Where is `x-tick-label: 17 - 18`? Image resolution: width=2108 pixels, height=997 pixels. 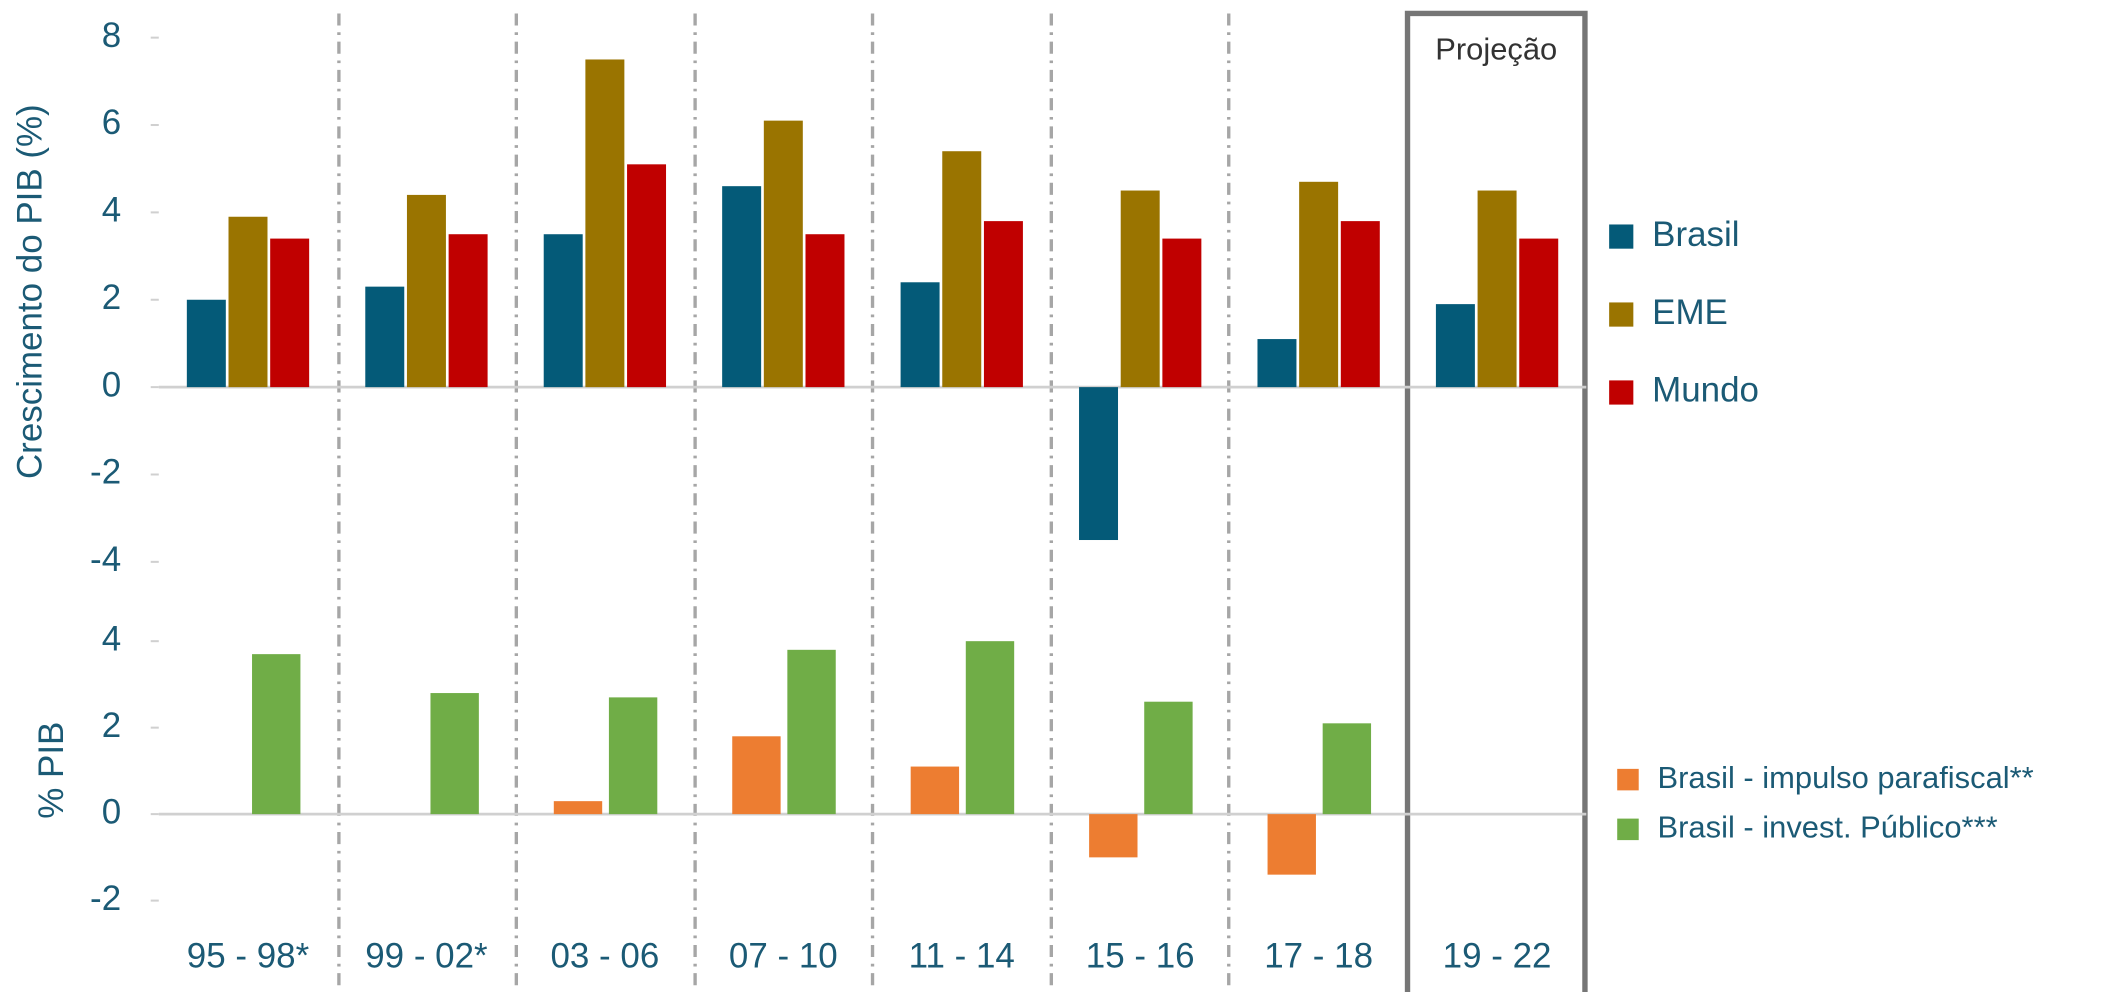 x-tick-label: 17 - 18 is located at coordinates (1318, 956).